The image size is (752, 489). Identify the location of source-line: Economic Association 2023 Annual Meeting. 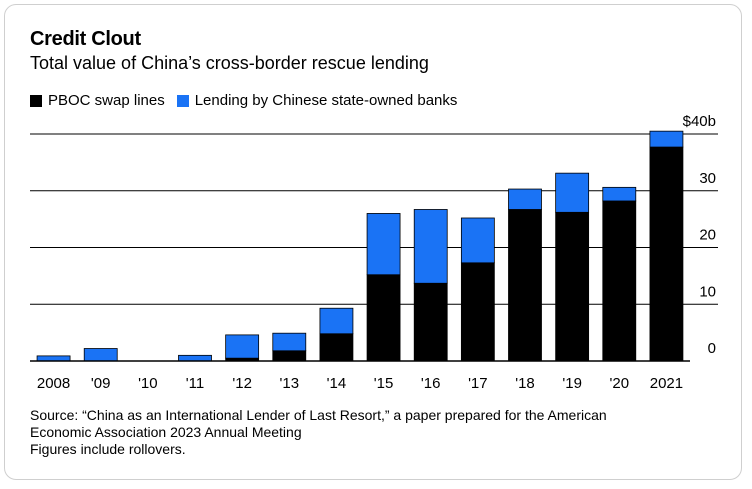
(166, 432).